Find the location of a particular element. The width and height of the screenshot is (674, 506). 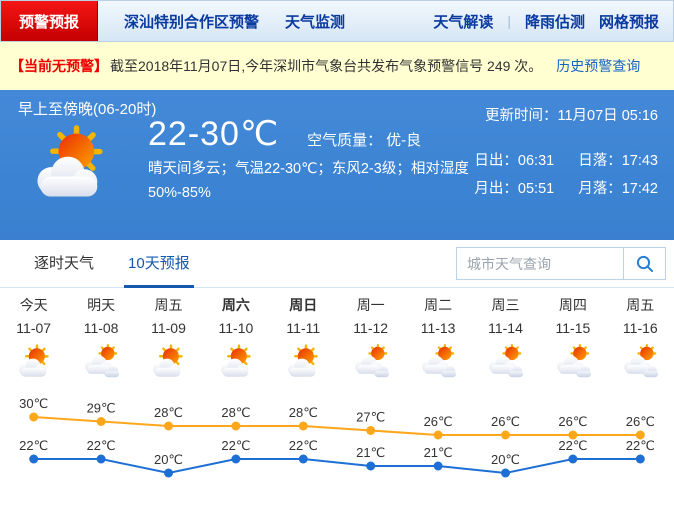

history-alert-link: 历史预警查询 is located at coordinates (598, 66).